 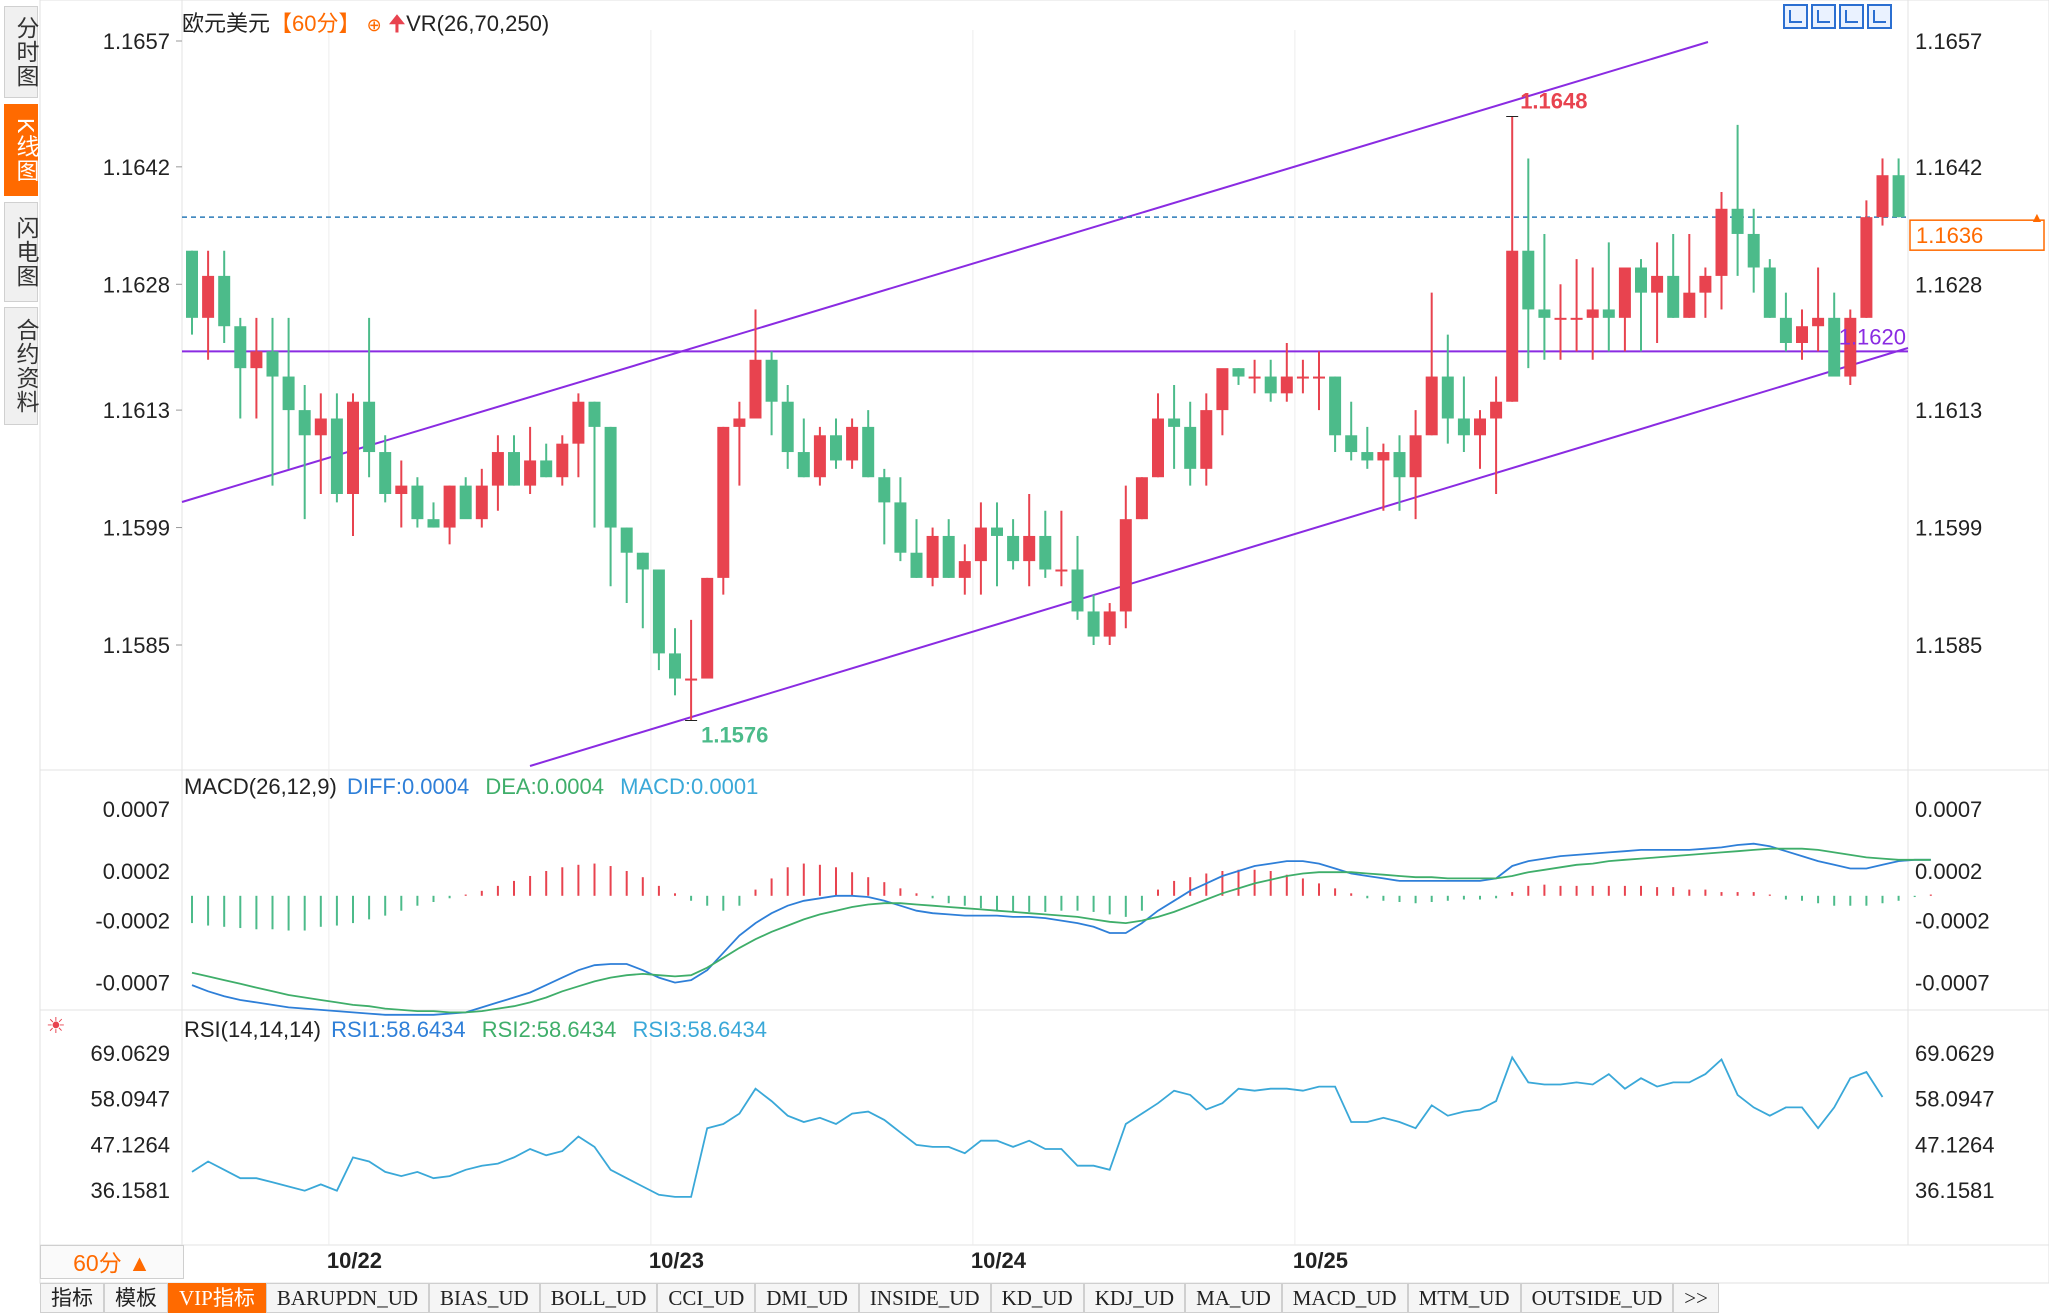 What do you see at coordinates (397, 23) in the screenshot?
I see `indicator-arrow-icon: 🠉` at bounding box center [397, 23].